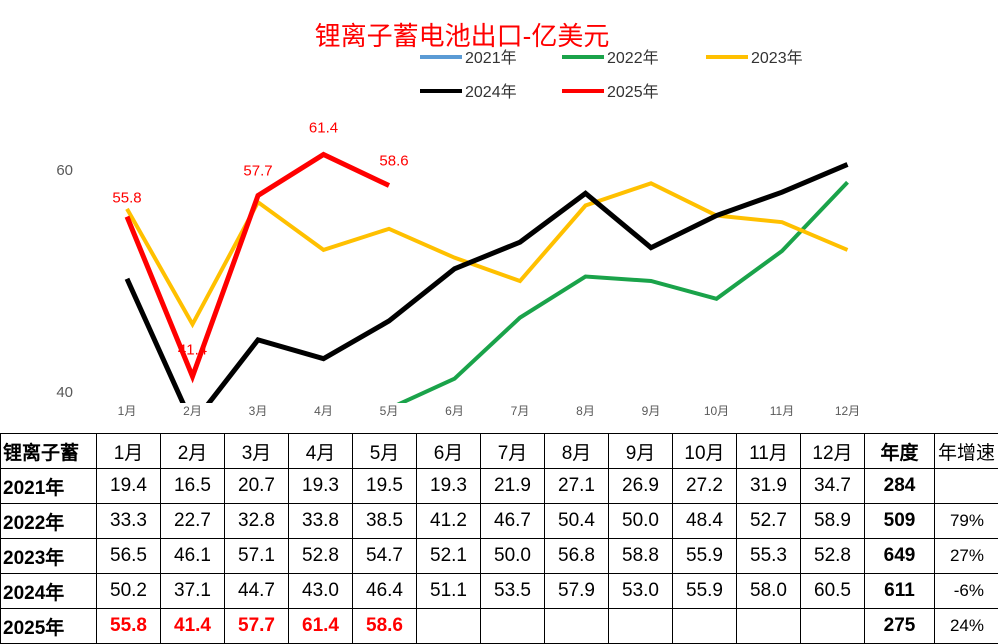 This screenshot has height=644, width=998. Describe the element at coordinates (385, 451) in the screenshot. I see `table-header-5: 5月` at that location.